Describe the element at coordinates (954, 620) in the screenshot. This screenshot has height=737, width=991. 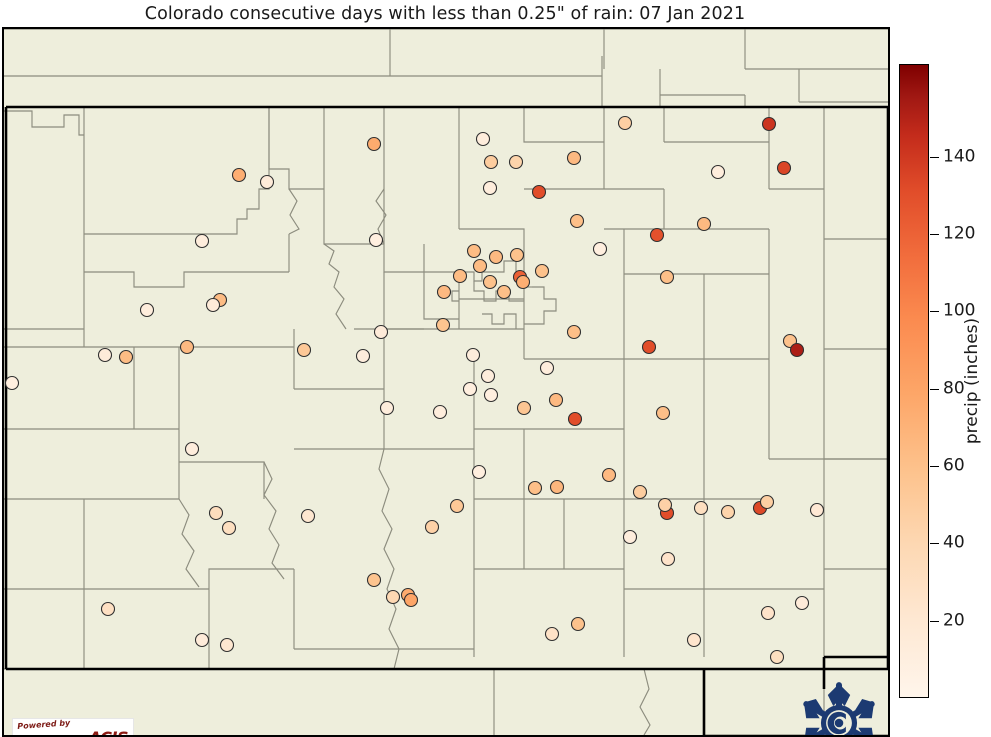
I see `colorbar-tick-label: 20` at that location.